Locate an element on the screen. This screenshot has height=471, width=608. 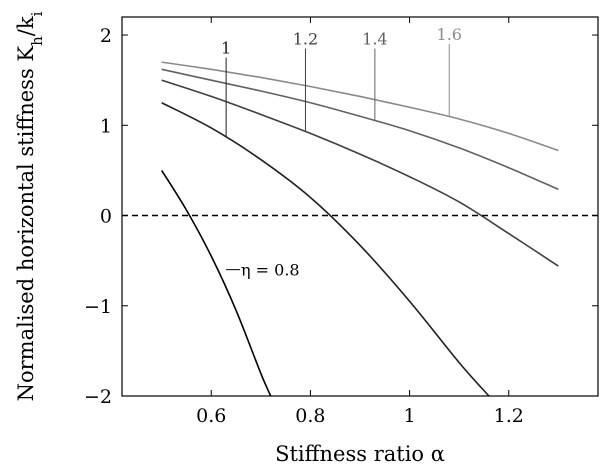
y-tick-label-3: 1 is located at coordinates (106, 126).